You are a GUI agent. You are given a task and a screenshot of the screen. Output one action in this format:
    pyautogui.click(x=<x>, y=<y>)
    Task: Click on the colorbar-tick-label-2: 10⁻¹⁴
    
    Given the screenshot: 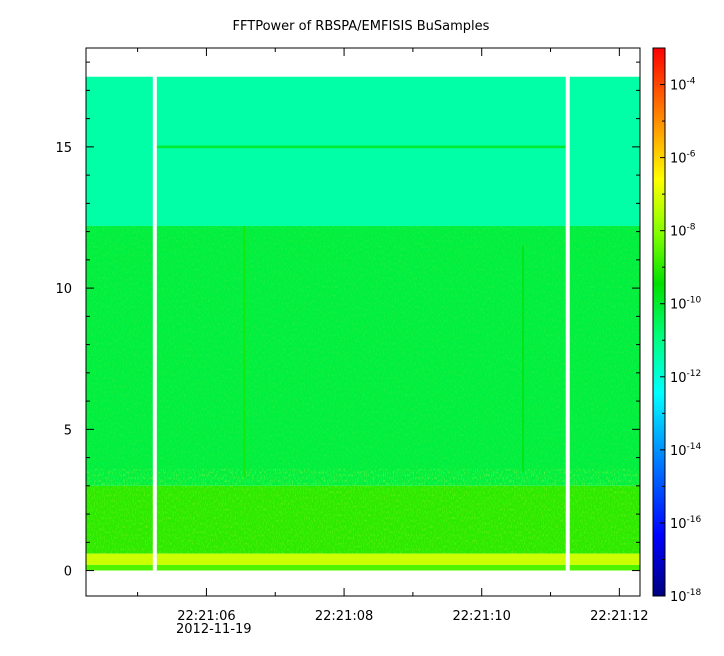 What is the action you would take?
    pyautogui.click(x=686, y=450)
    